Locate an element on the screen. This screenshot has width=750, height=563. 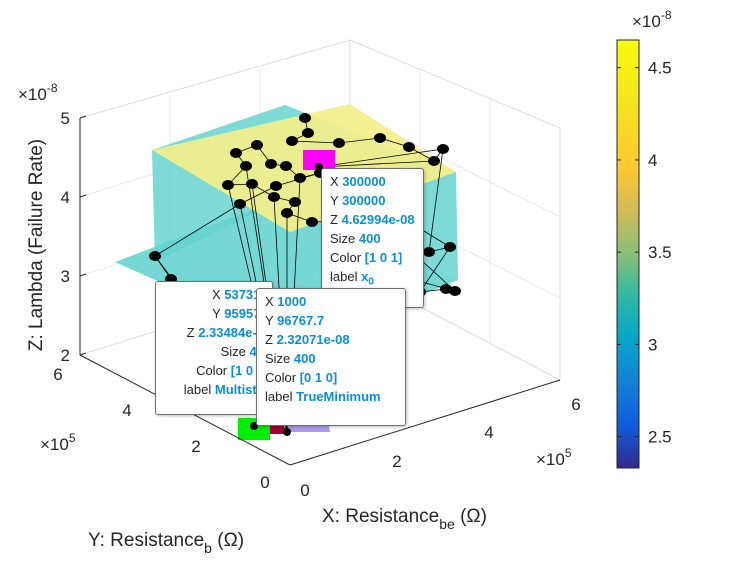
axis-ticks is located at coordinates (83, 235).